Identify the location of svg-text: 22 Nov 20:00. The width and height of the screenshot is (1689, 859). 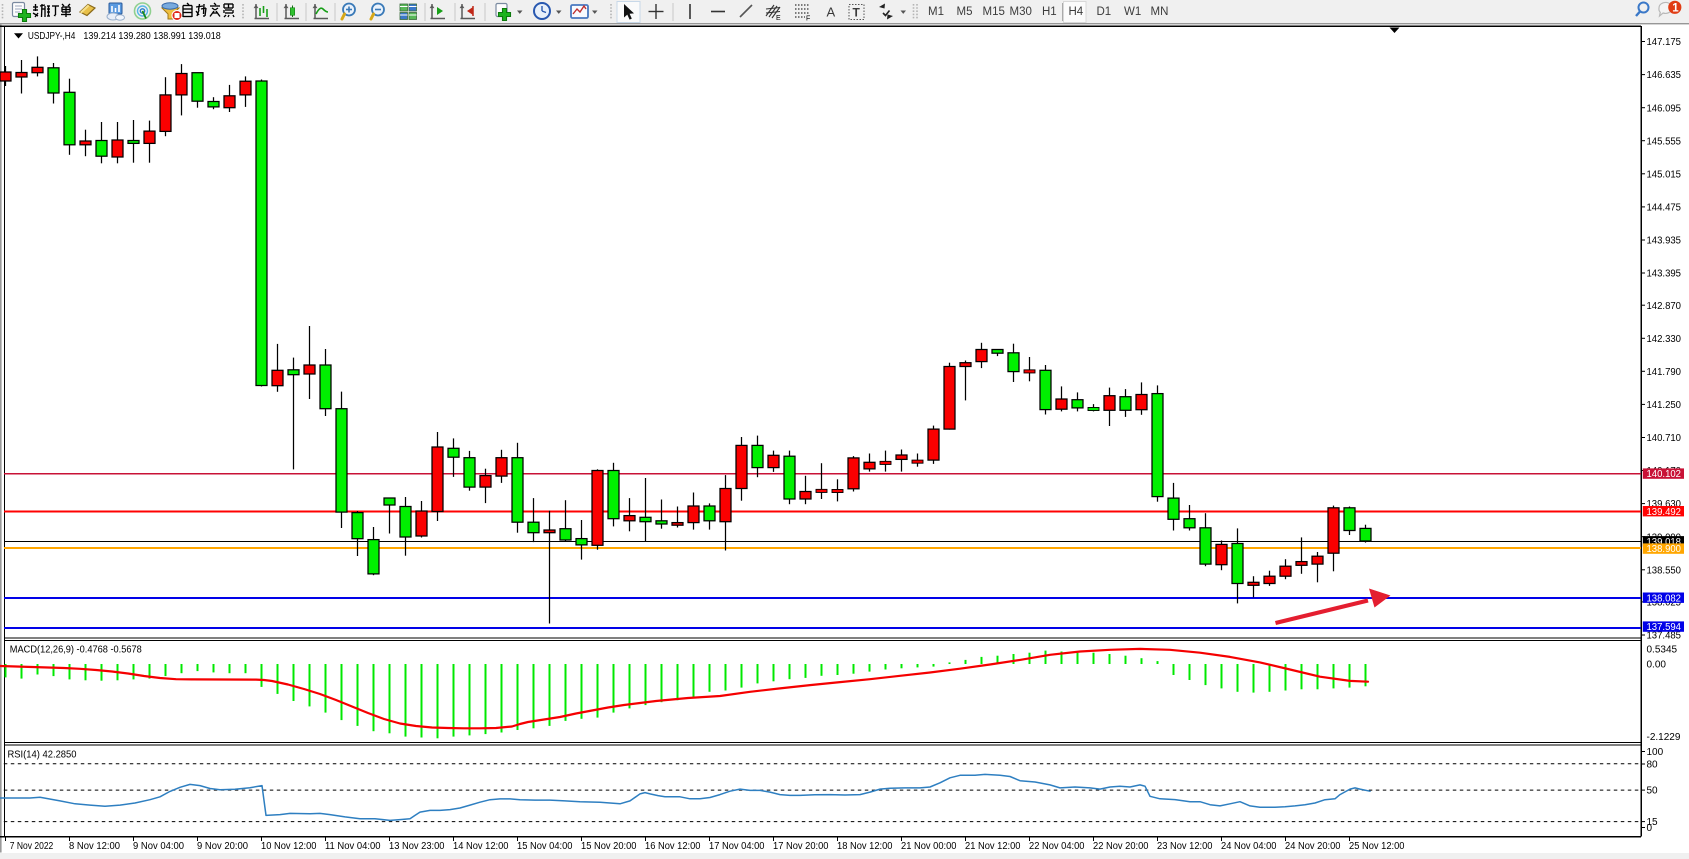
(1121, 846).